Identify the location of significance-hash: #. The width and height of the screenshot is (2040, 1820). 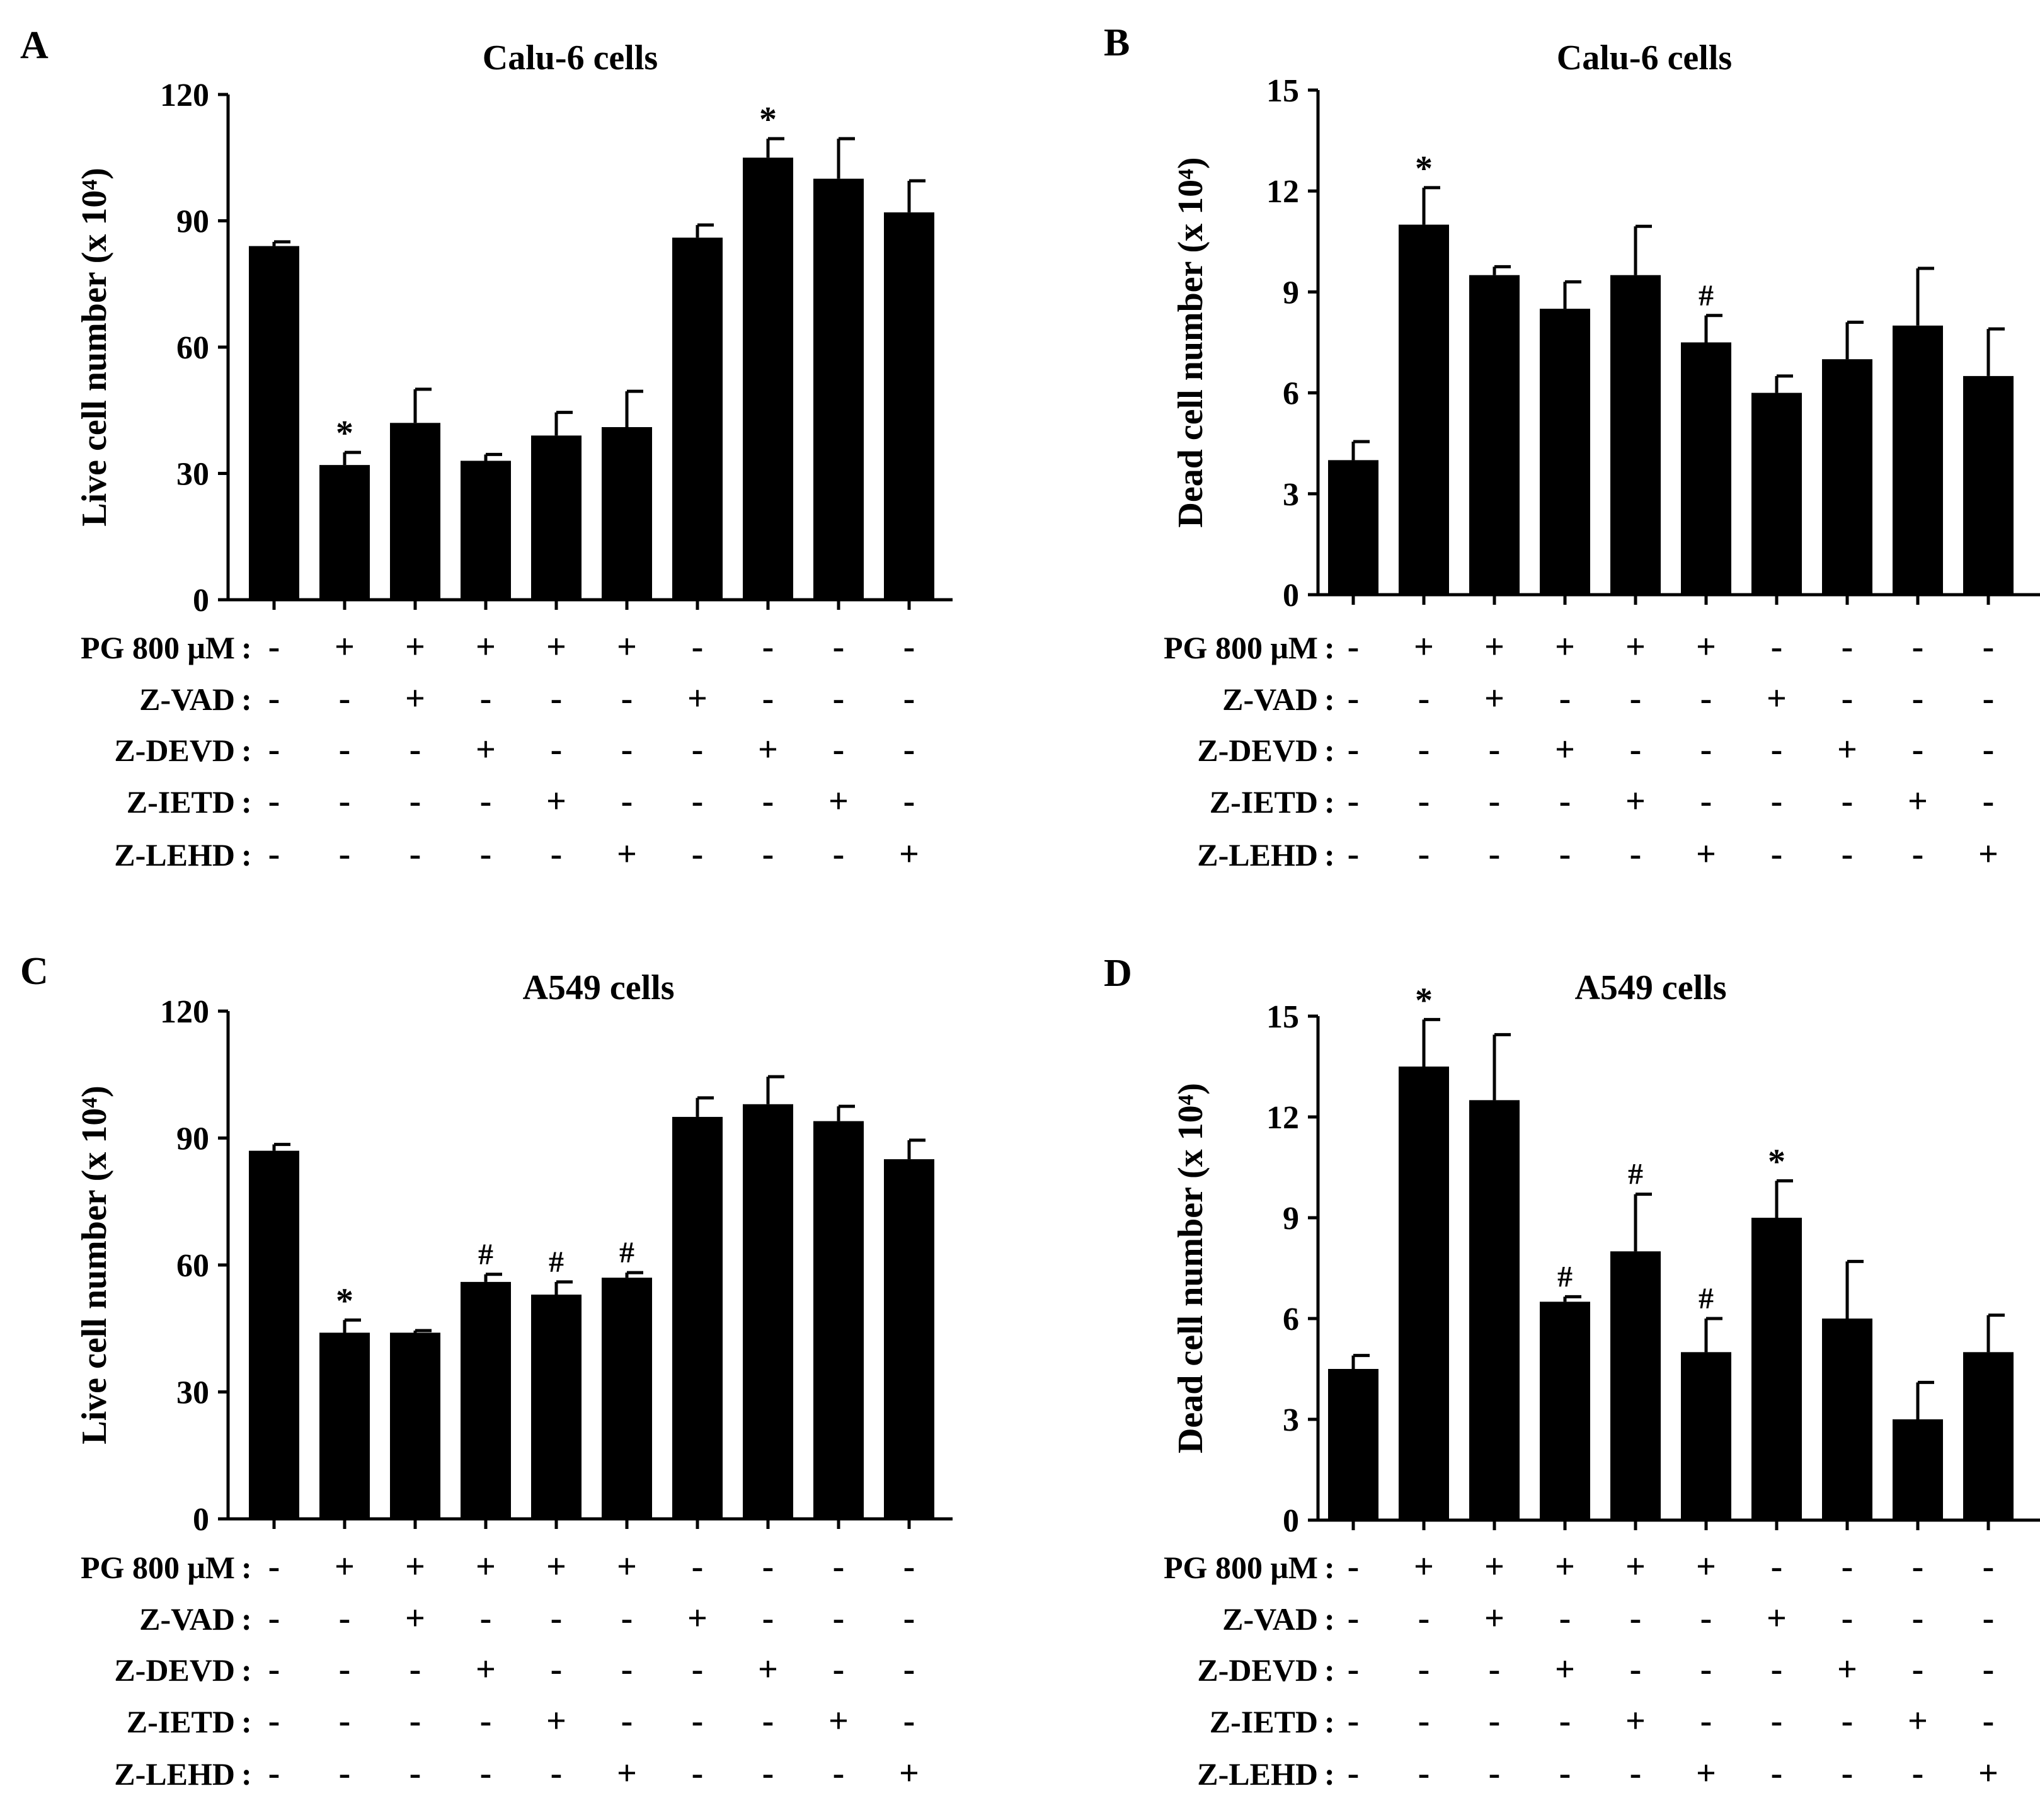
(1565, 1276).